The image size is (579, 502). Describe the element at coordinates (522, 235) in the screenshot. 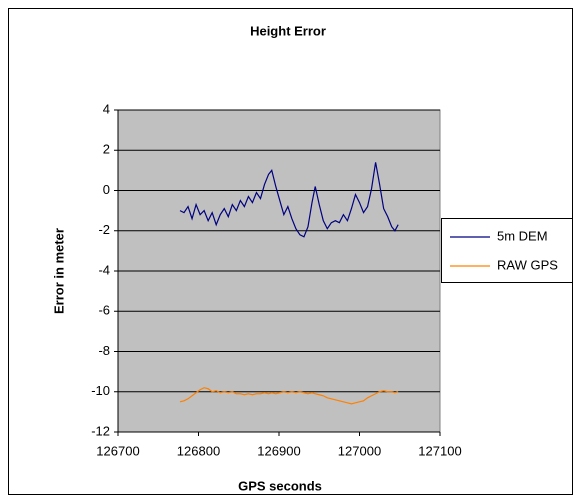

I see `legend-label: 5m DEM` at that location.